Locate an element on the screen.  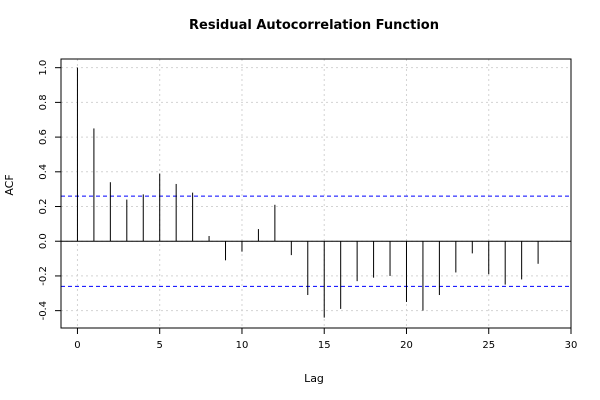
x-tick-label: 15 is located at coordinates (324, 345).